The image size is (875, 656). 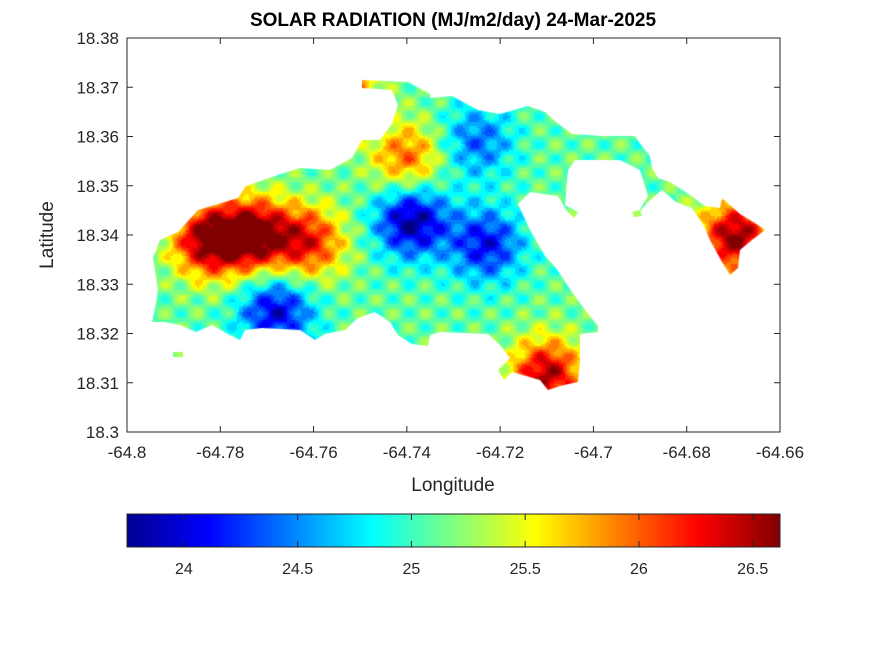 I want to click on colorbar-gradient, so click(x=453, y=530).